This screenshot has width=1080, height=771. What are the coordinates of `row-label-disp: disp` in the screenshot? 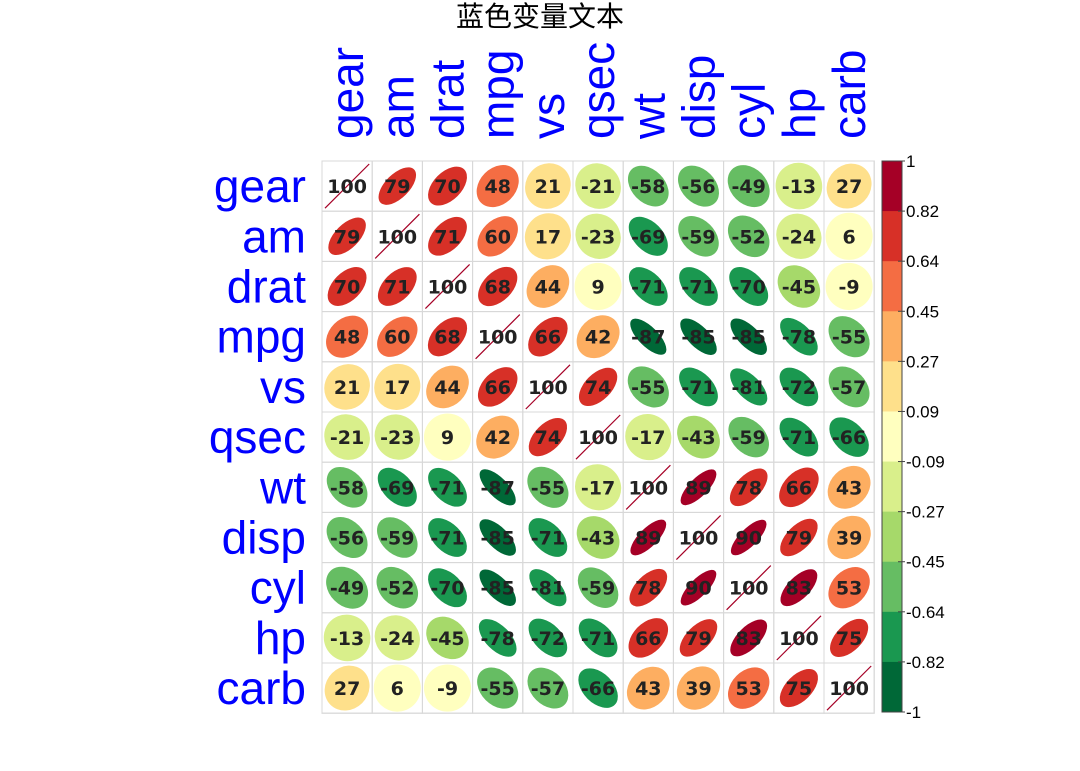 It's located at (264, 538).